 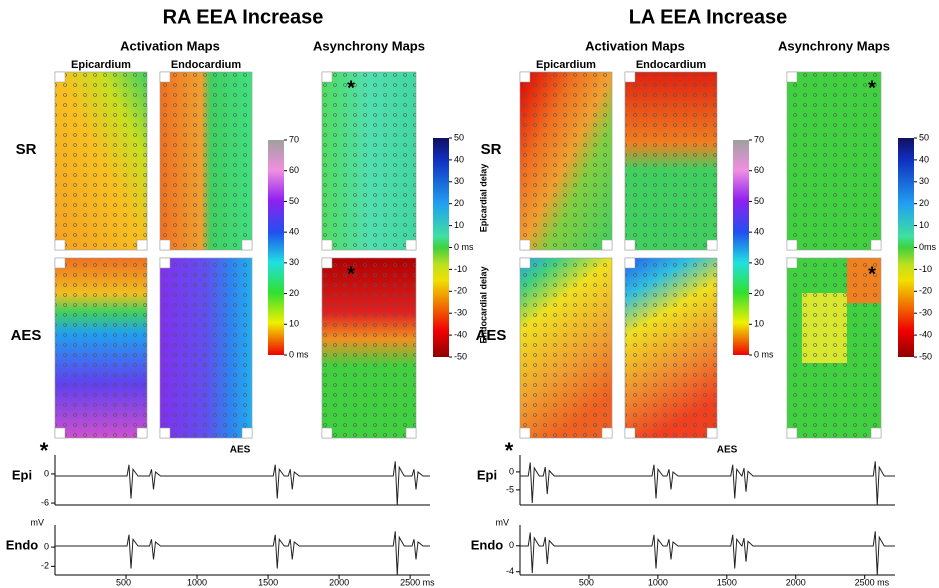 What do you see at coordinates (45, 566) in the screenshot?
I see `y-tick-label: -2` at bounding box center [45, 566].